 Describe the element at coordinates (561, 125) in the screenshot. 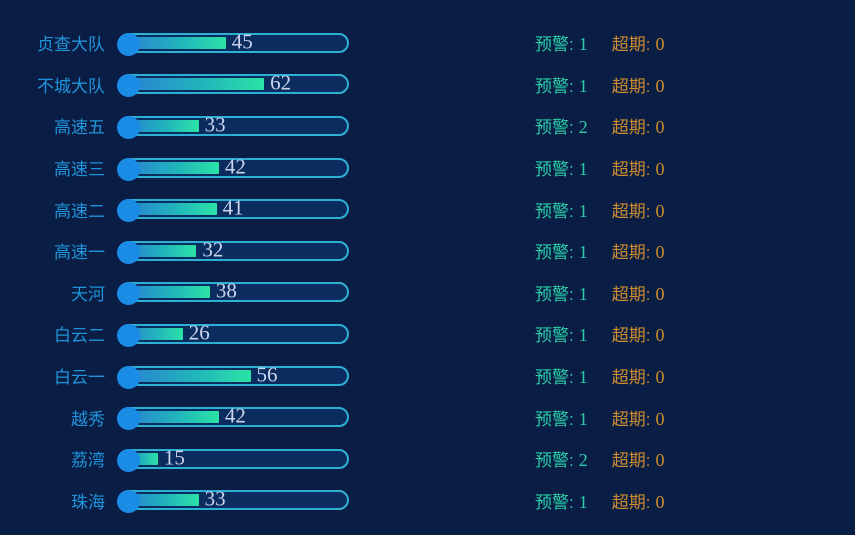

I see `warning-stat: 预警: 2` at that location.